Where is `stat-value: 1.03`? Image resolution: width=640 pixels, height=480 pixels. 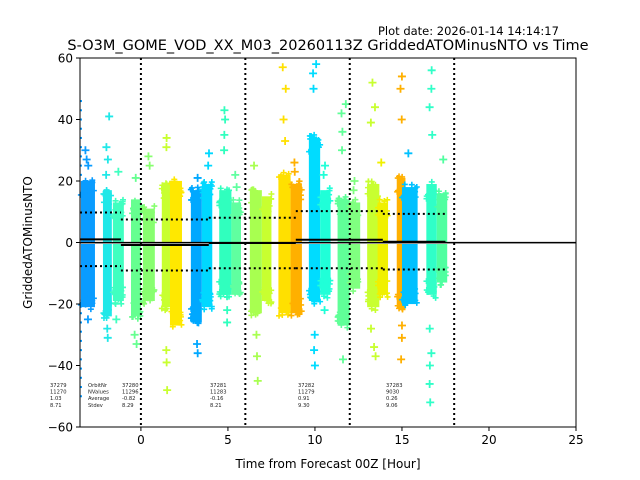 stat-value: 1.03 is located at coordinates (56, 399).